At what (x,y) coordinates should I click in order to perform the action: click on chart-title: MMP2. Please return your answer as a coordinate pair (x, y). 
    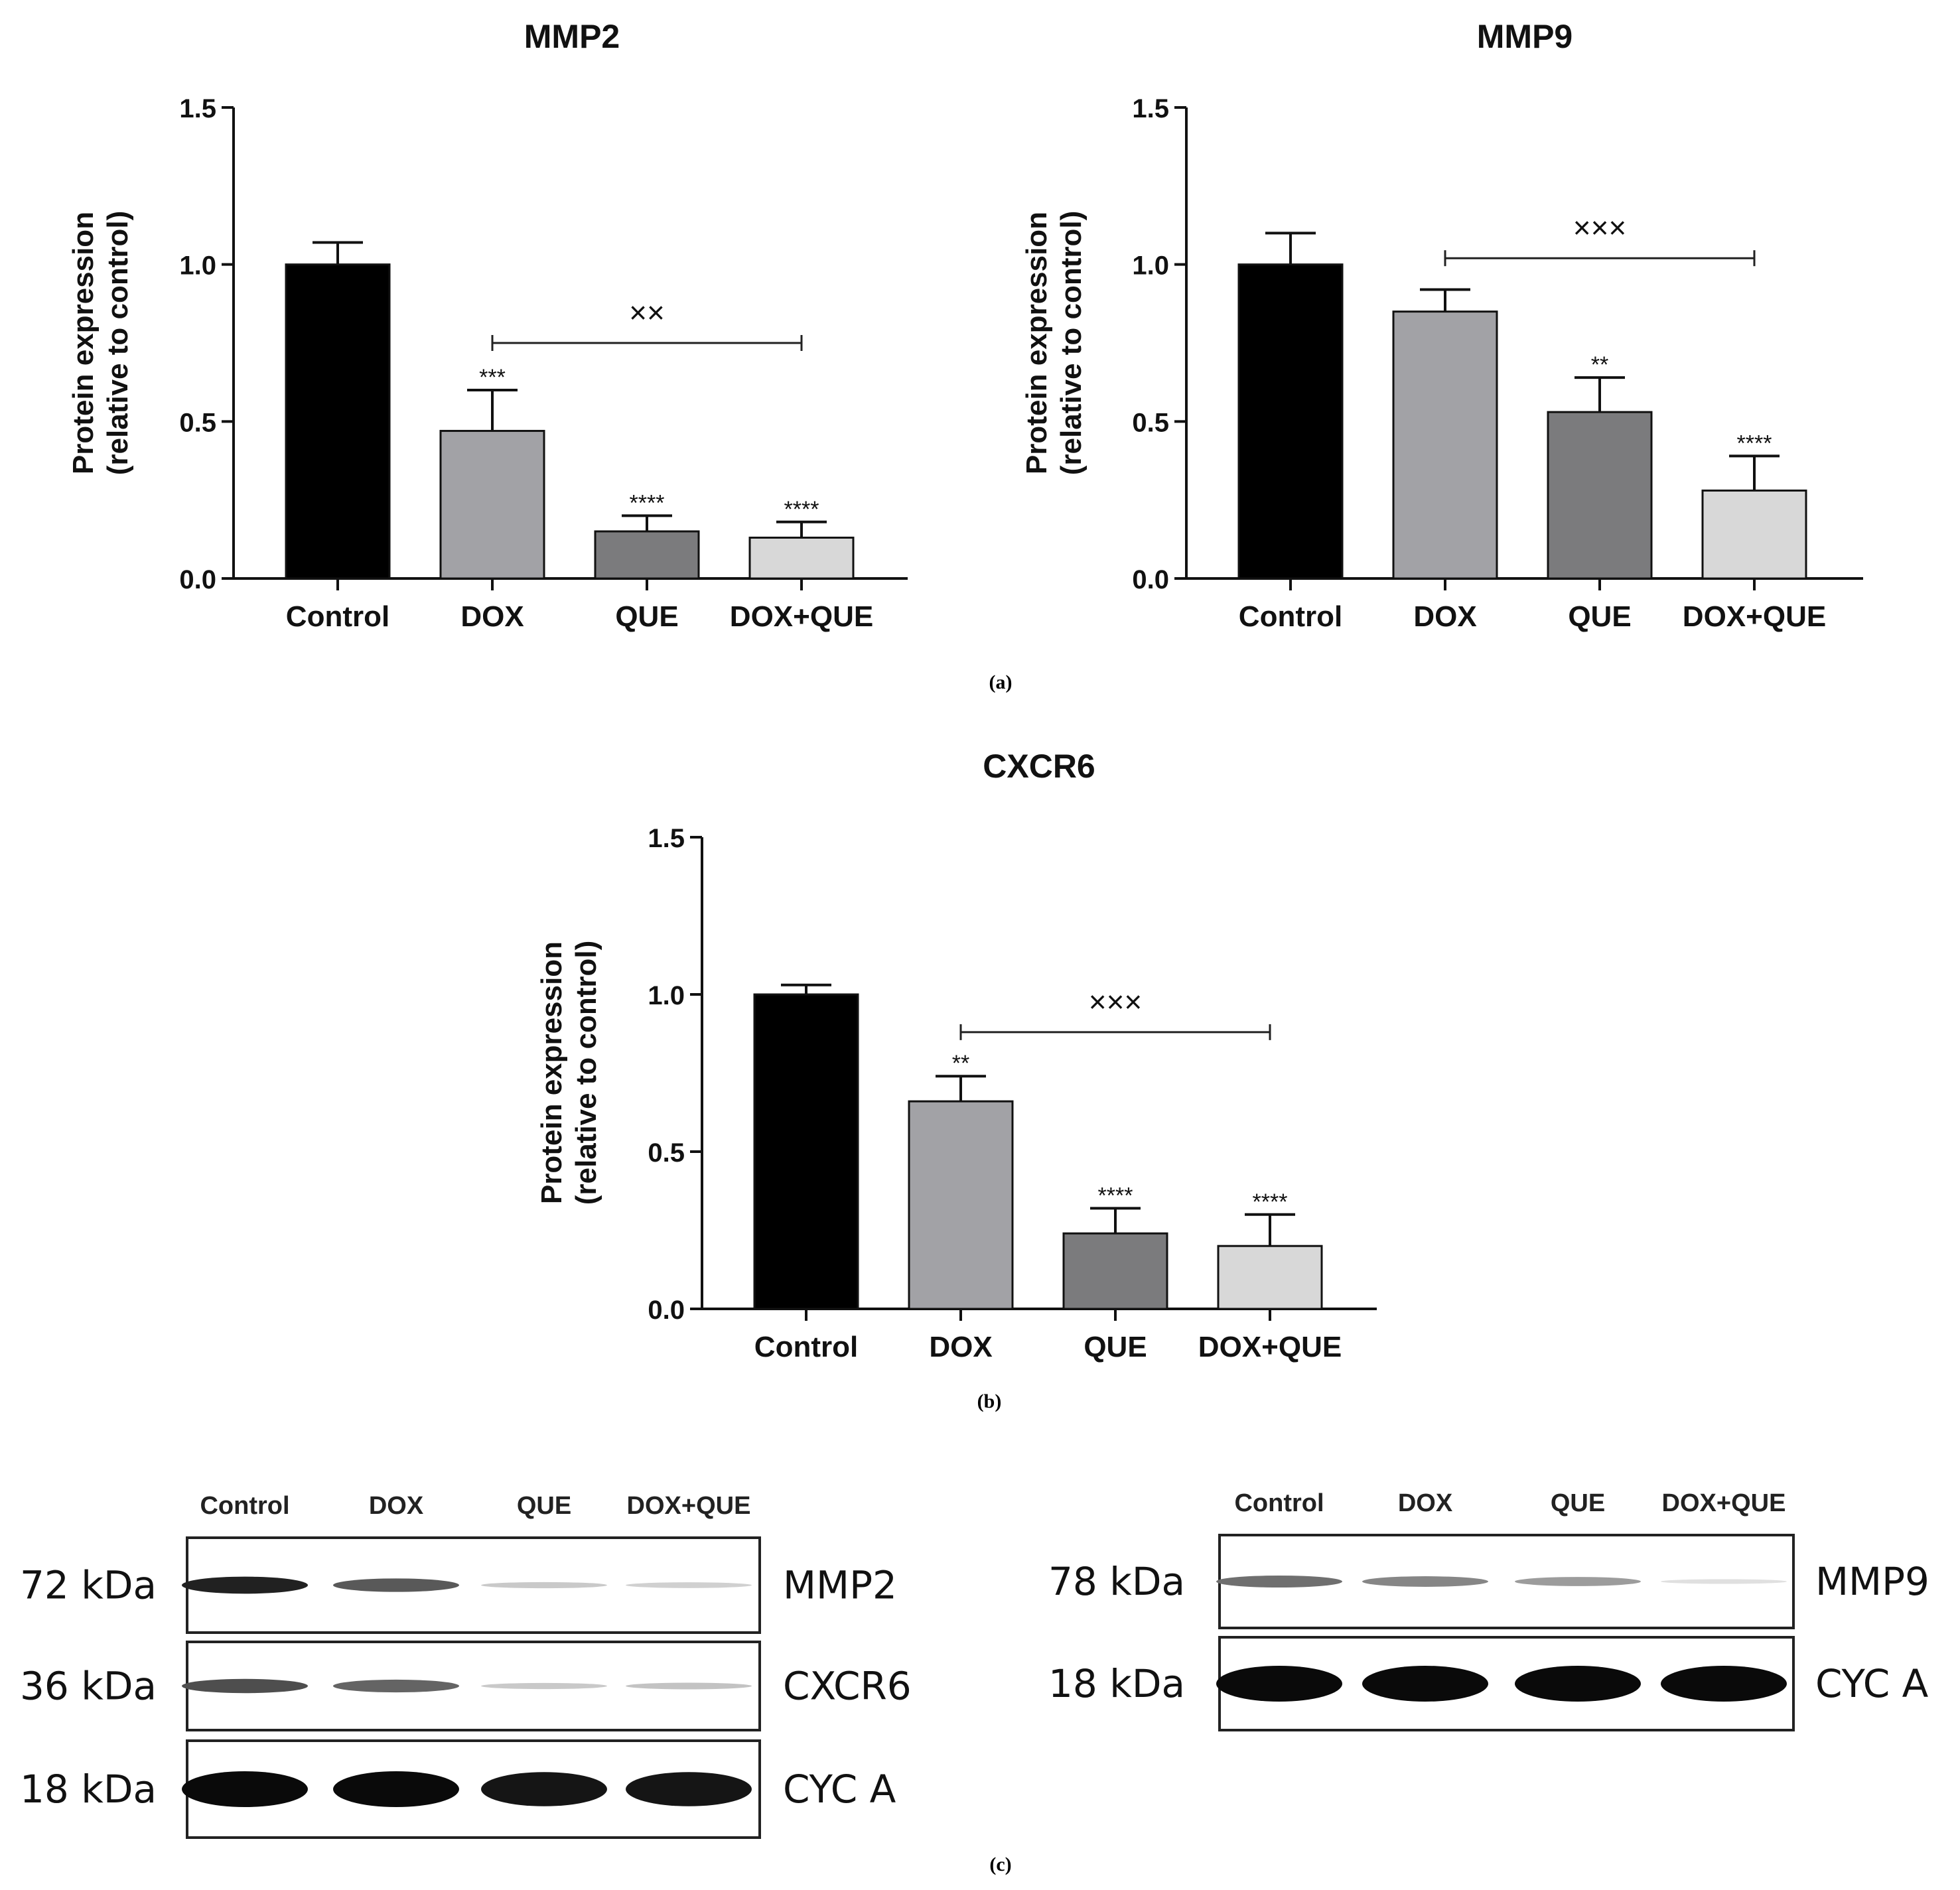
    Looking at the image, I should click on (572, 36).